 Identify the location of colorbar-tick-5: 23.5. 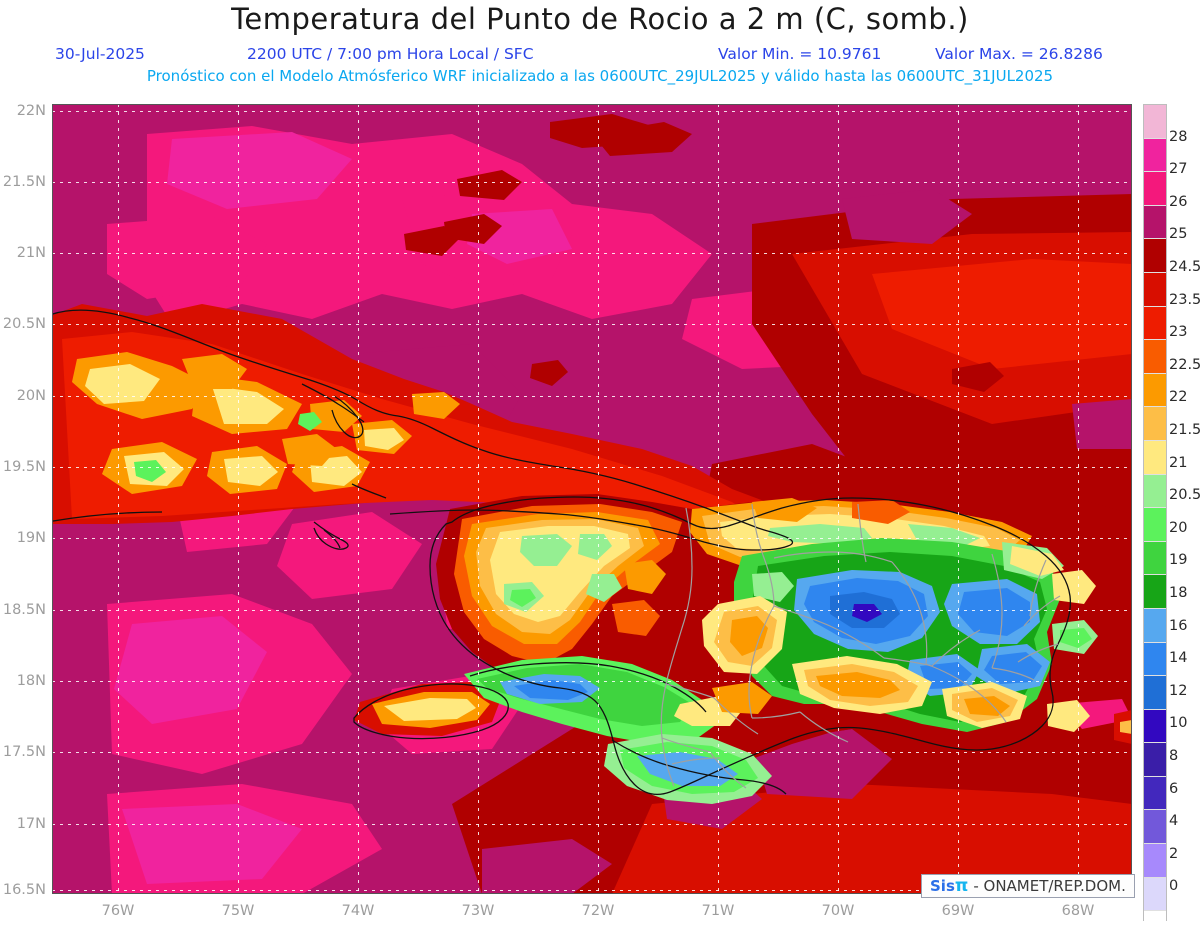
(1184, 299).